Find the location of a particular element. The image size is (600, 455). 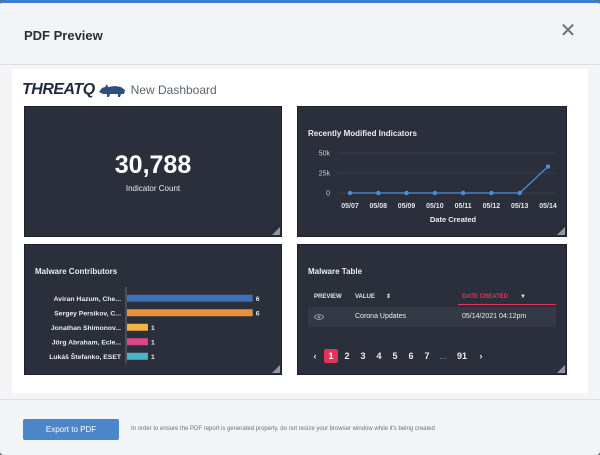

bar-category-label: Lukáš Štefanko, ESET is located at coordinates (85, 356).